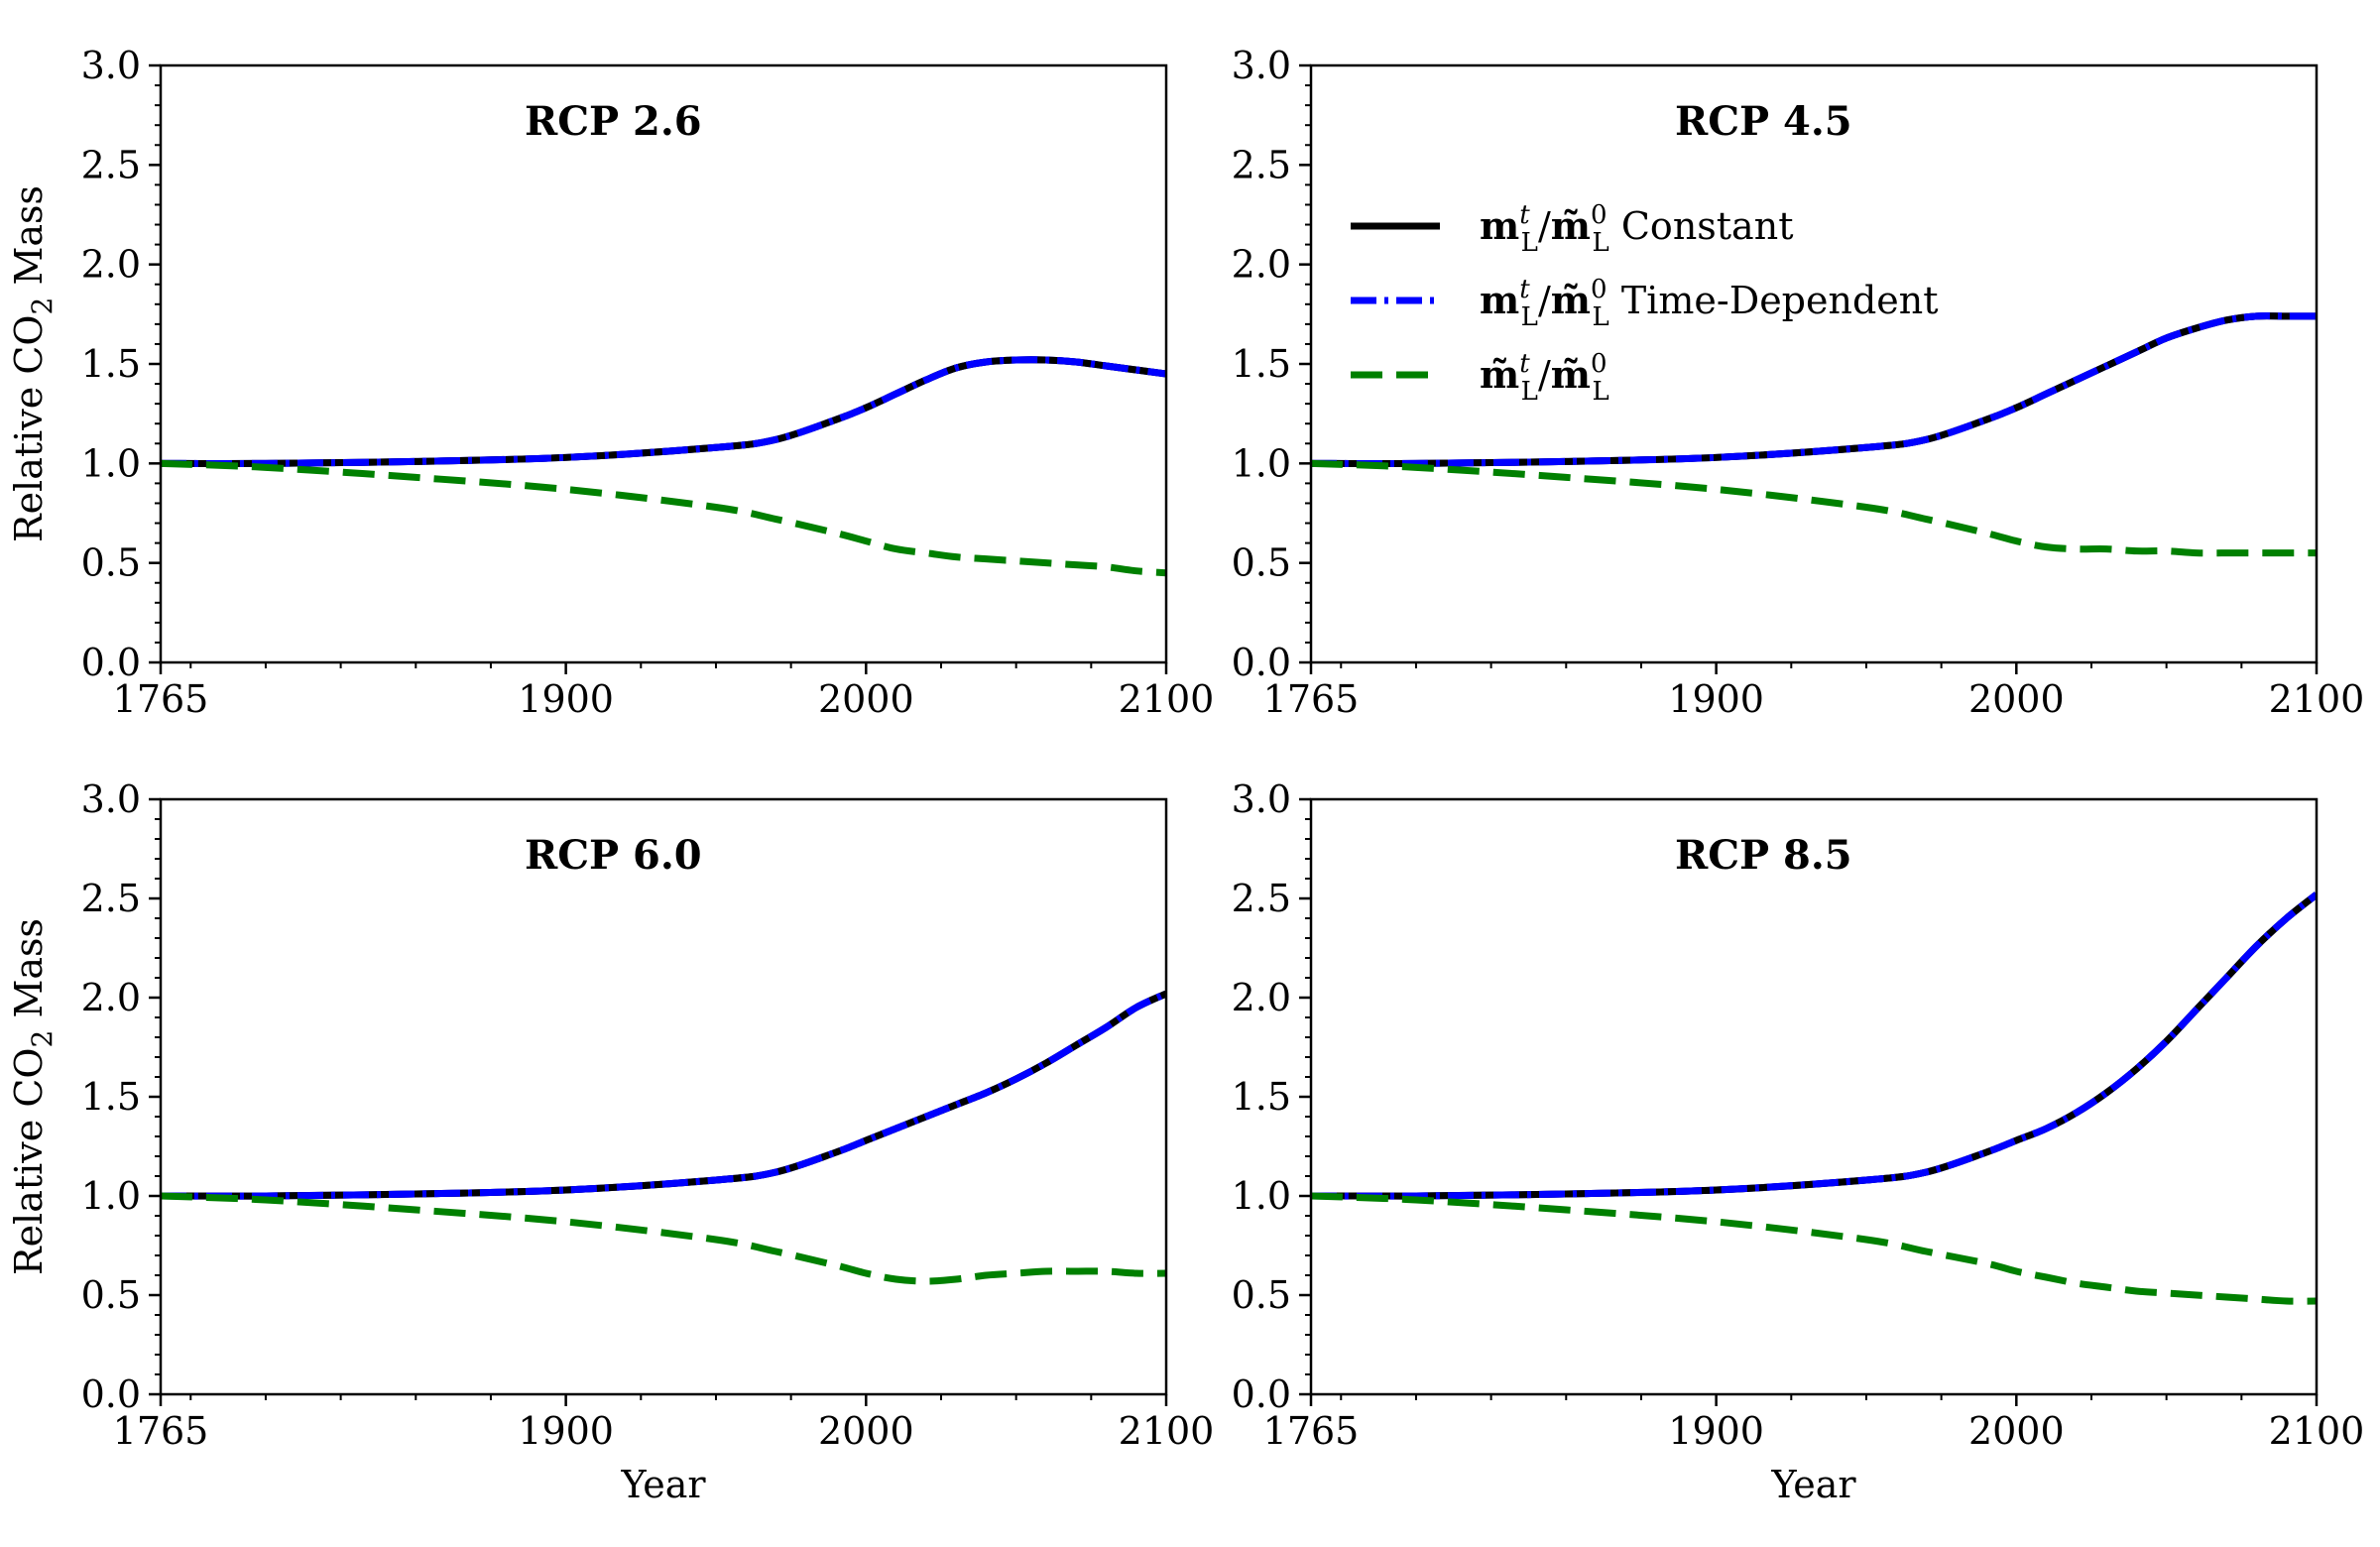 This screenshot has width=2380, height=1547. What do you see at coordinates (1701, 226) in the screenshot?
I see `legend-suffix: Constant` at bounding box center [1701, 226].